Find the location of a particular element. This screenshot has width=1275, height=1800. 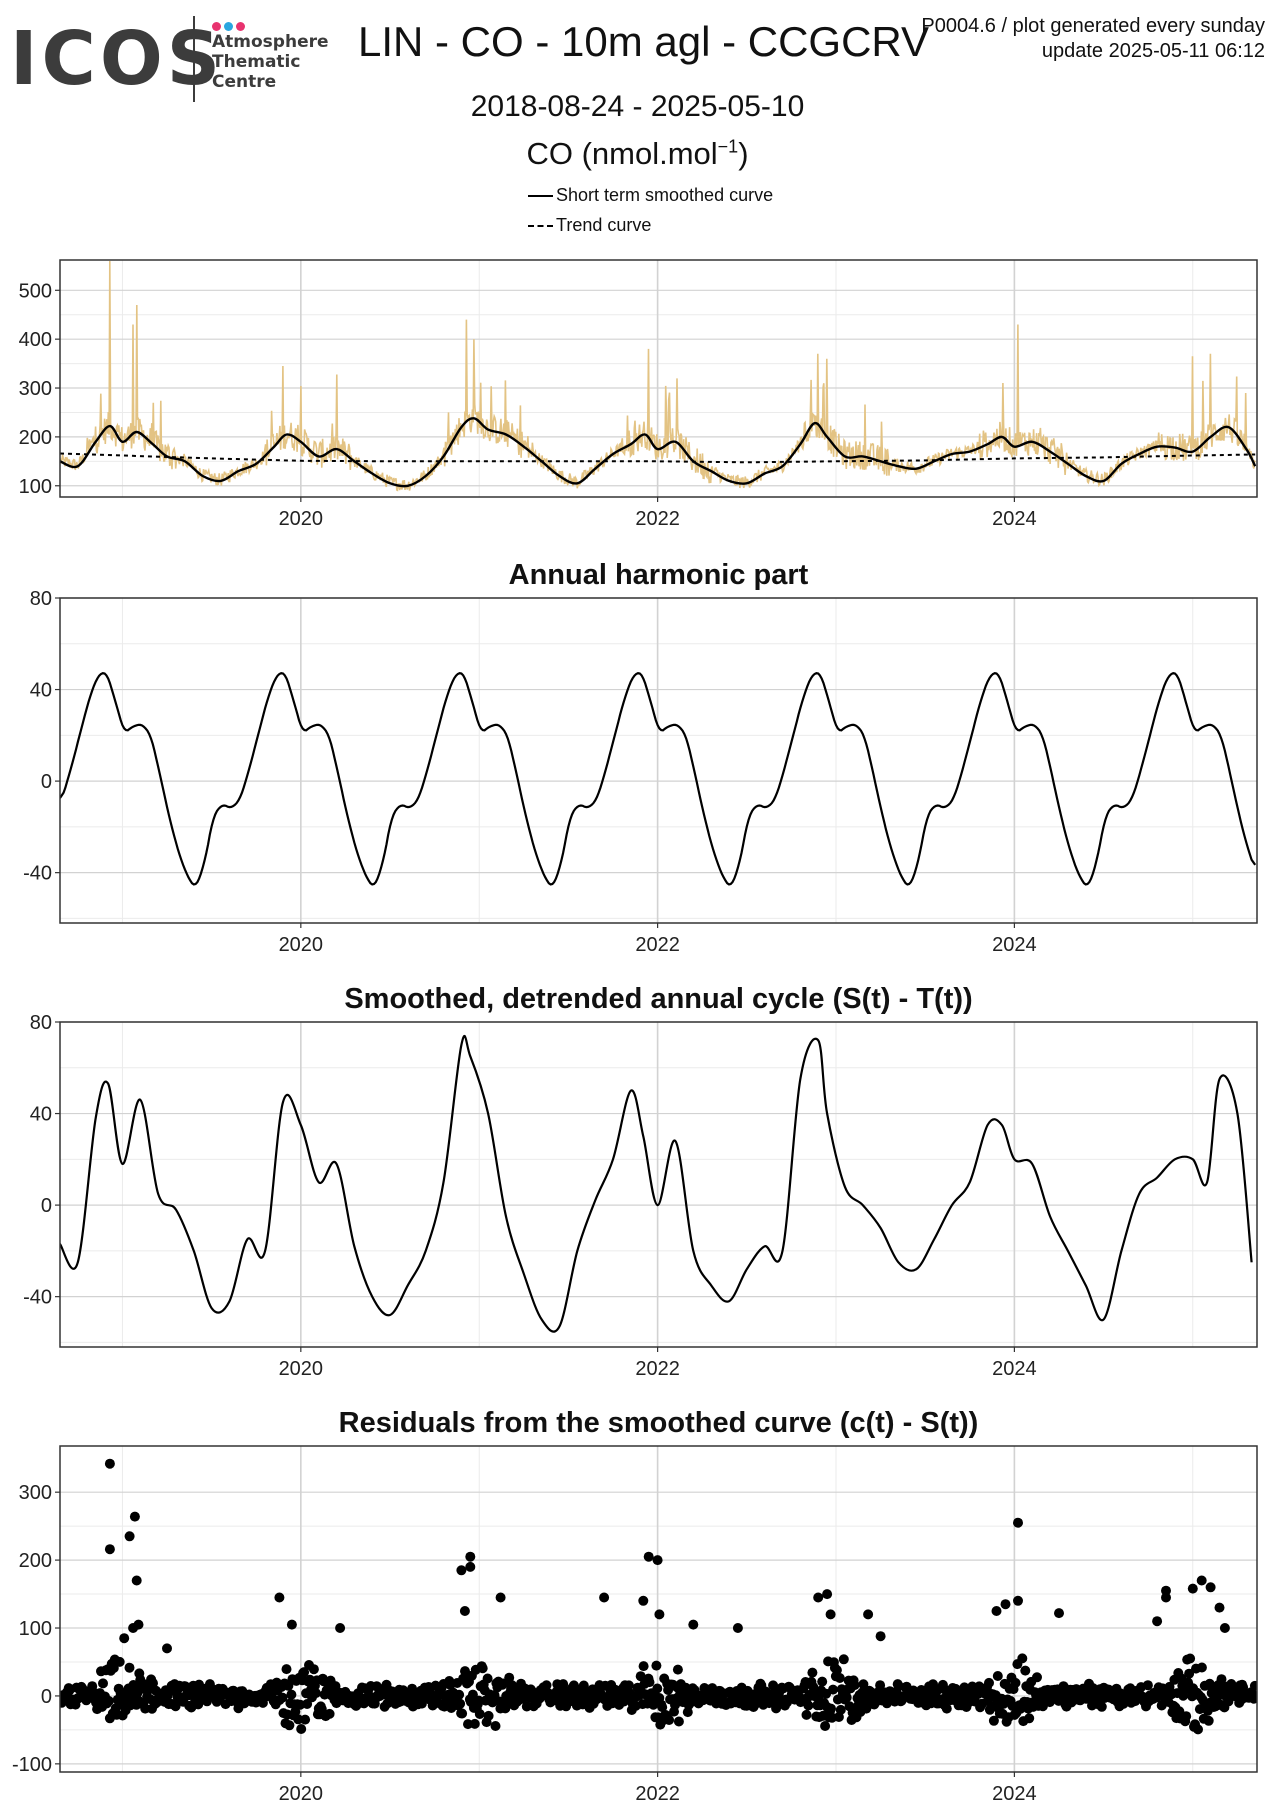

date-range: 2018-08-24 - 2025-05-10 is located at coordinates (637, 106).